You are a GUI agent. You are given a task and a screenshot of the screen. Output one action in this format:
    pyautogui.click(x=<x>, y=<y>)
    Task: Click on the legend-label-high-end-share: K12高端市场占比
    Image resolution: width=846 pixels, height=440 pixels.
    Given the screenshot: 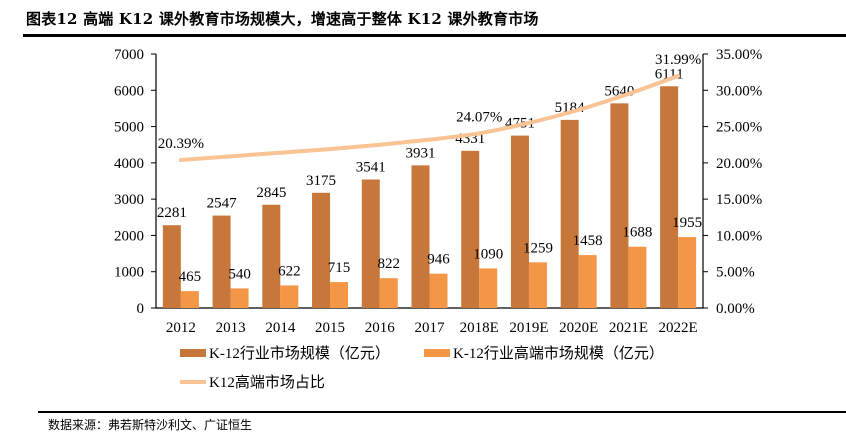 What is the action you would take?
    pyautogui.click(x=267, y=382)
    